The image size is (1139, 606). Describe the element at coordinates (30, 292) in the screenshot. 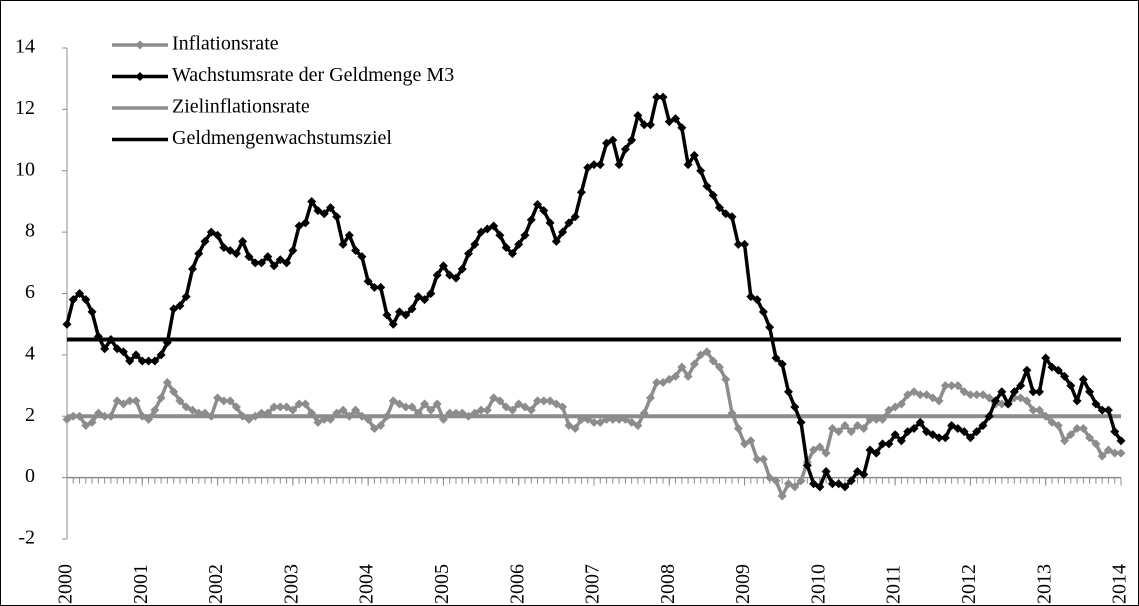

I see `y-tick-label: 6` at that location.